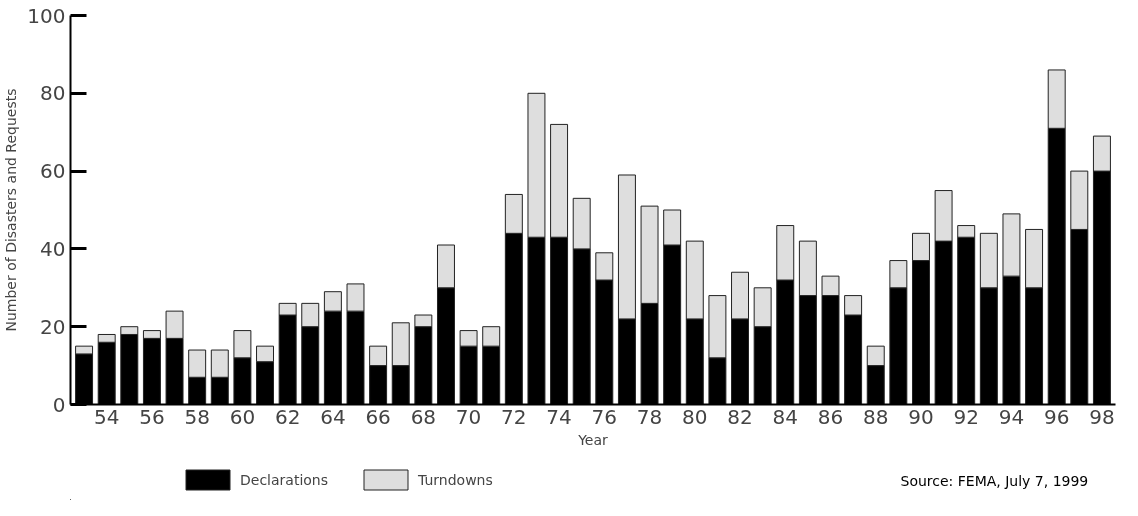 This screenshot has height=516, width=1138. Describe the element at coordinates (59, 404) in the screenshot. I see `y-tick-label: 0` at that location.